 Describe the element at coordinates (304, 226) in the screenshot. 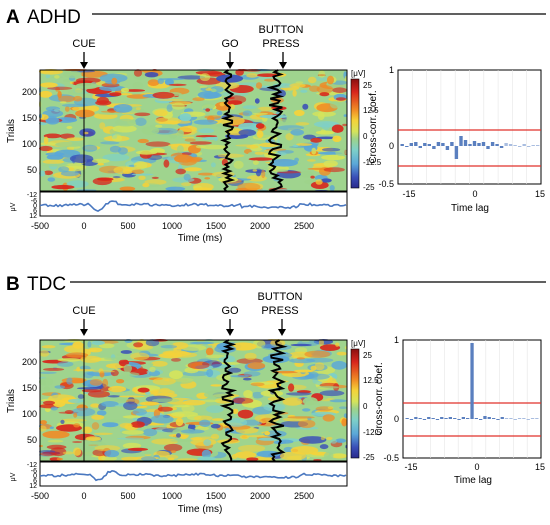

I see `xtick-label: 2500` at that location.